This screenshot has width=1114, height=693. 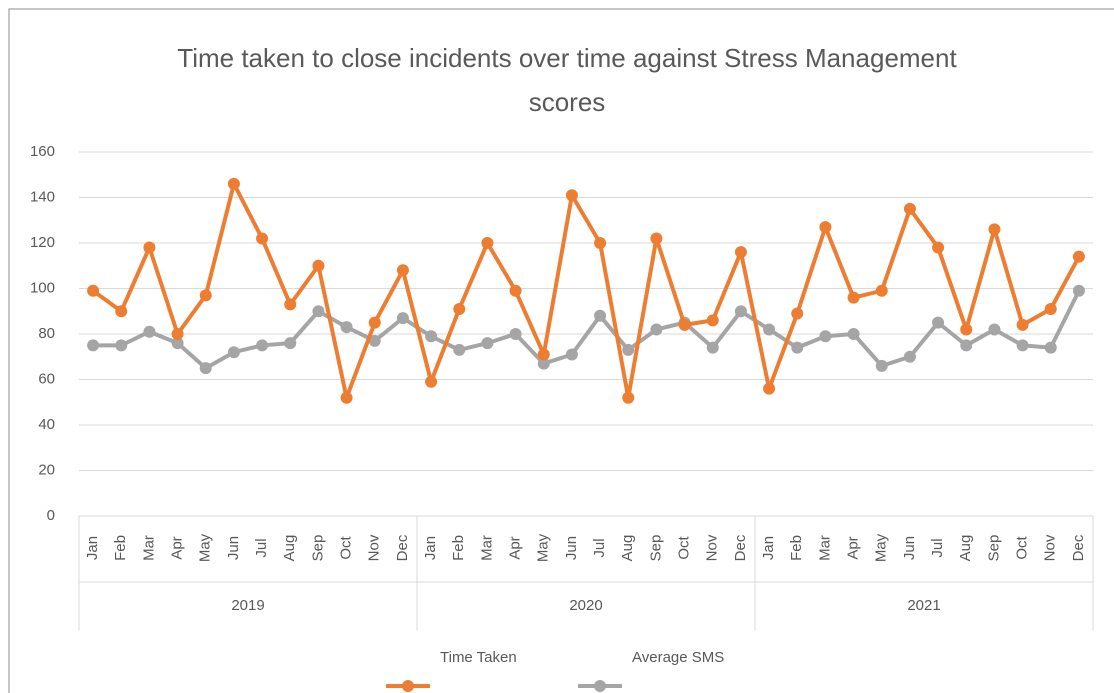 What do you see at coordinates (46, 469) in the screenshot?
I see `y-tick-label: 20` at bounding box center [46, 469].